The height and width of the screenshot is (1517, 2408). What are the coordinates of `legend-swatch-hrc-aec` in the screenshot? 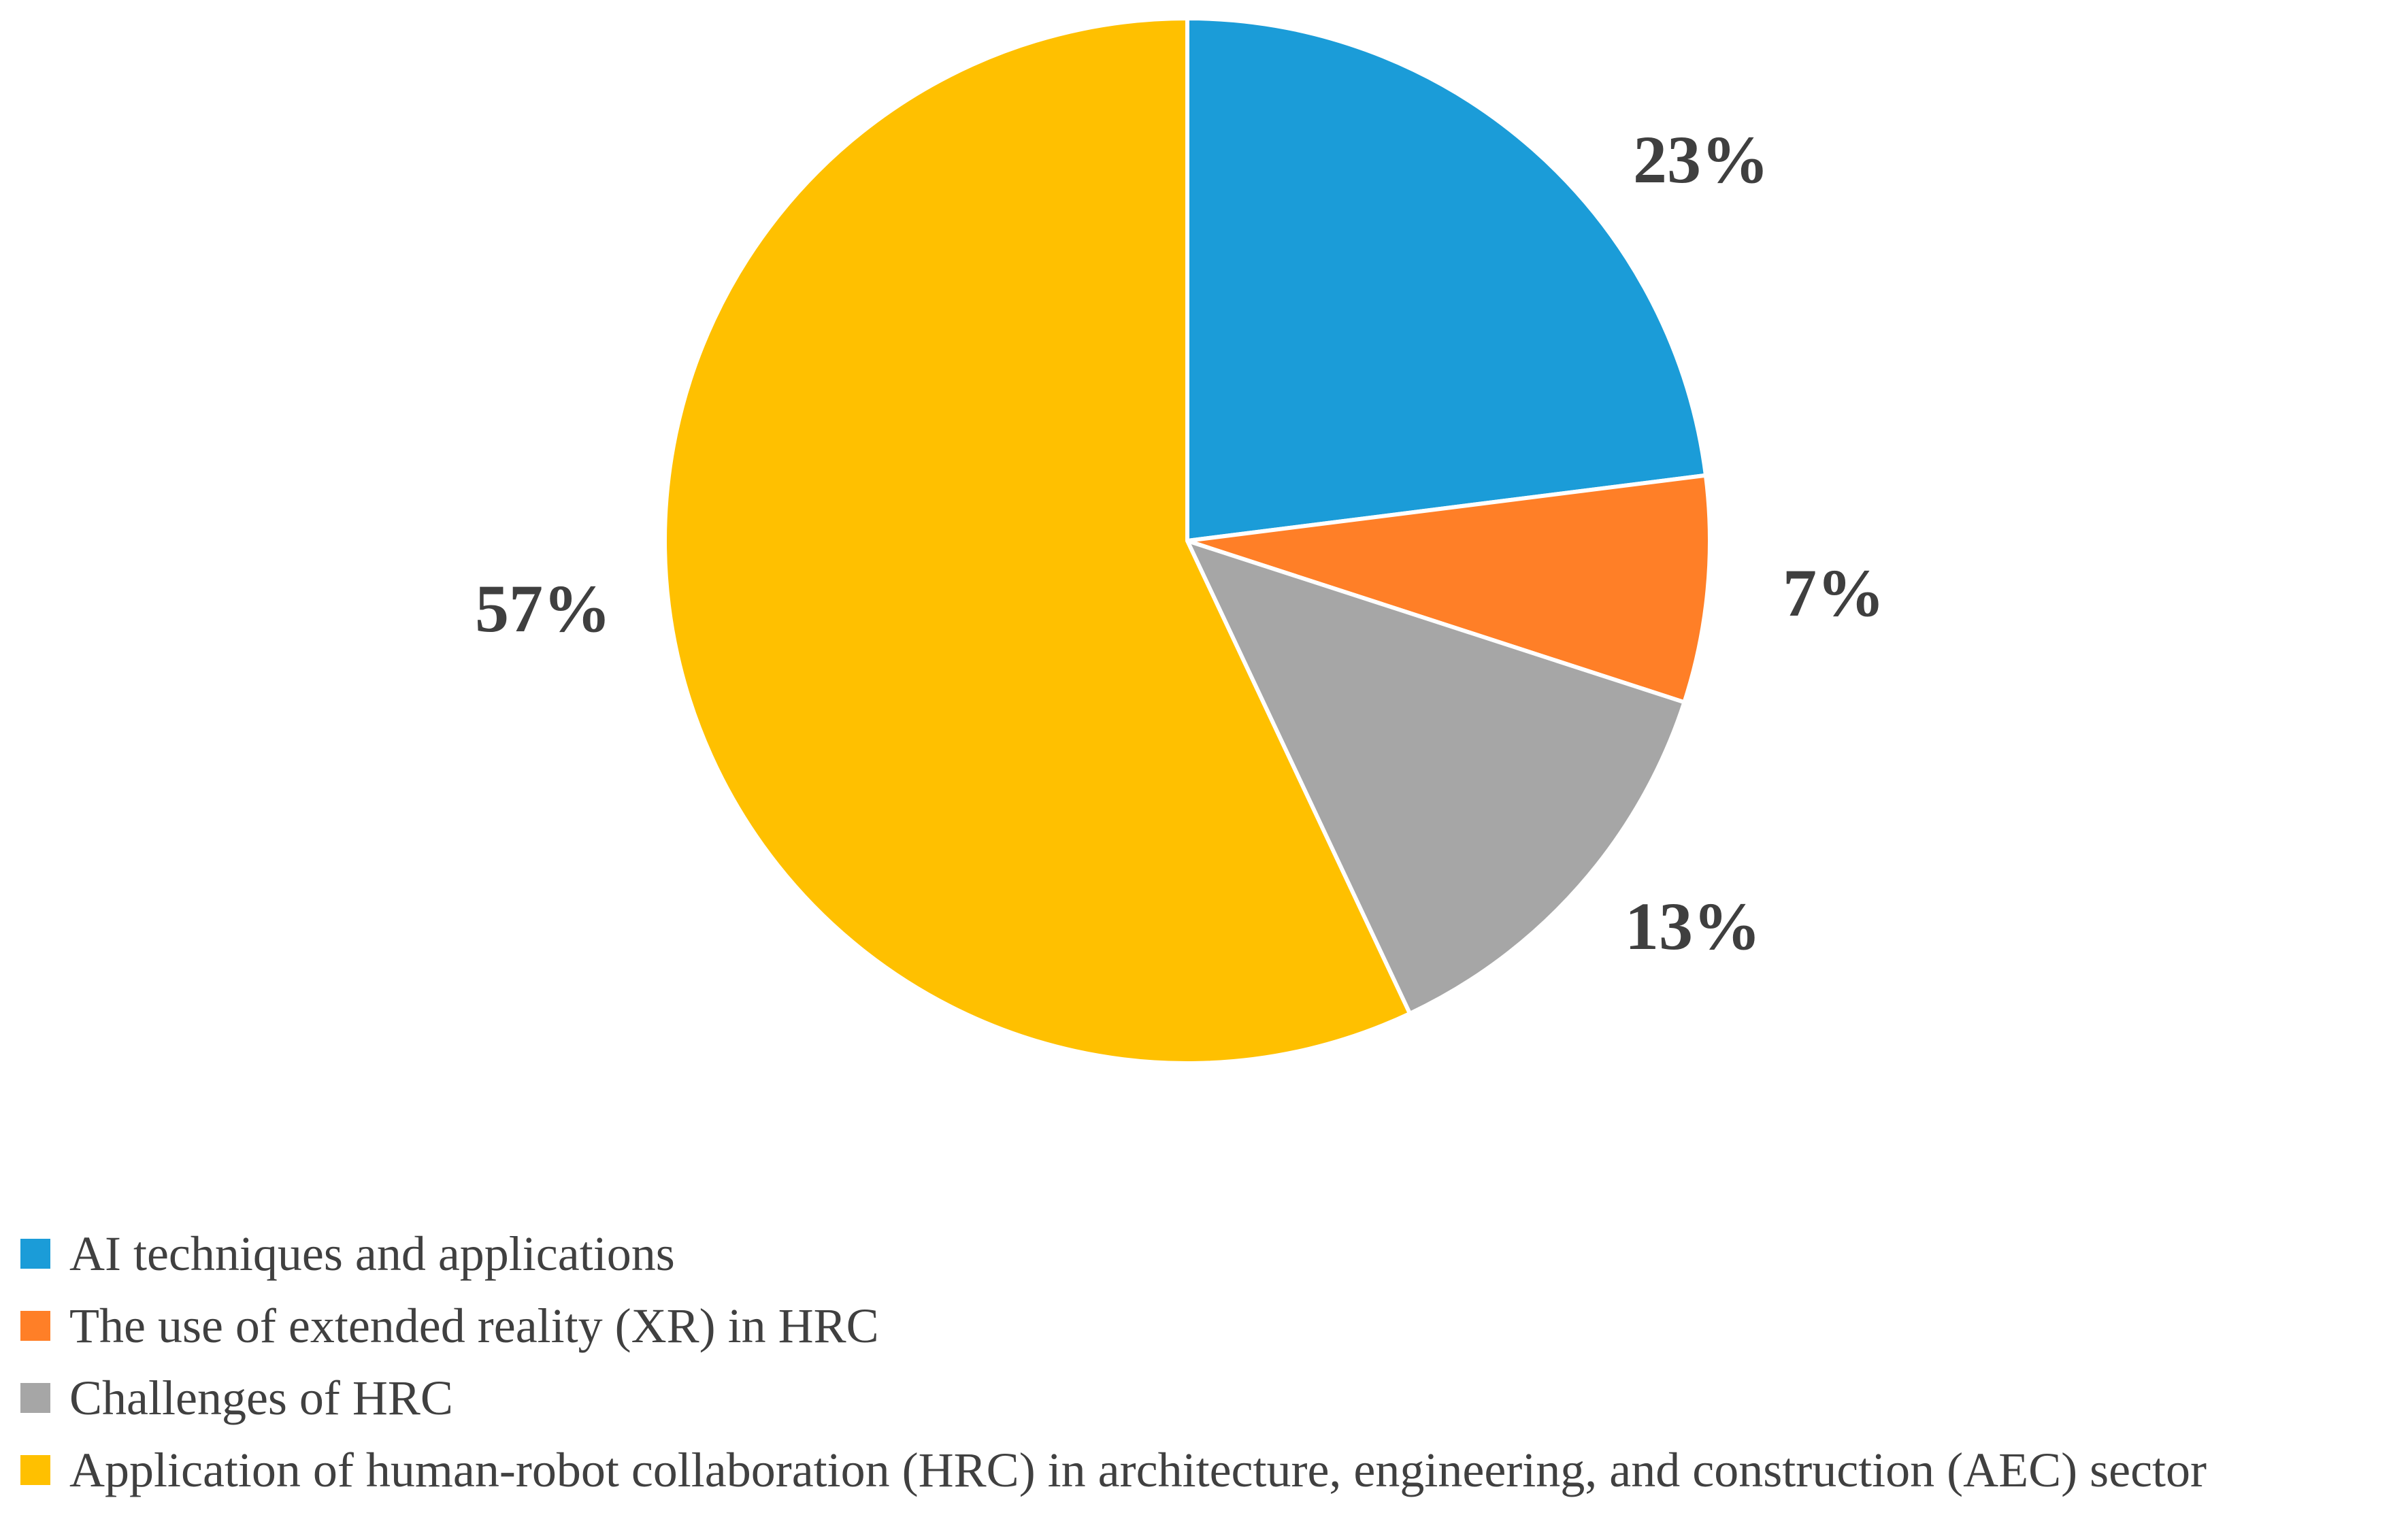 It's located at (35, 1470).